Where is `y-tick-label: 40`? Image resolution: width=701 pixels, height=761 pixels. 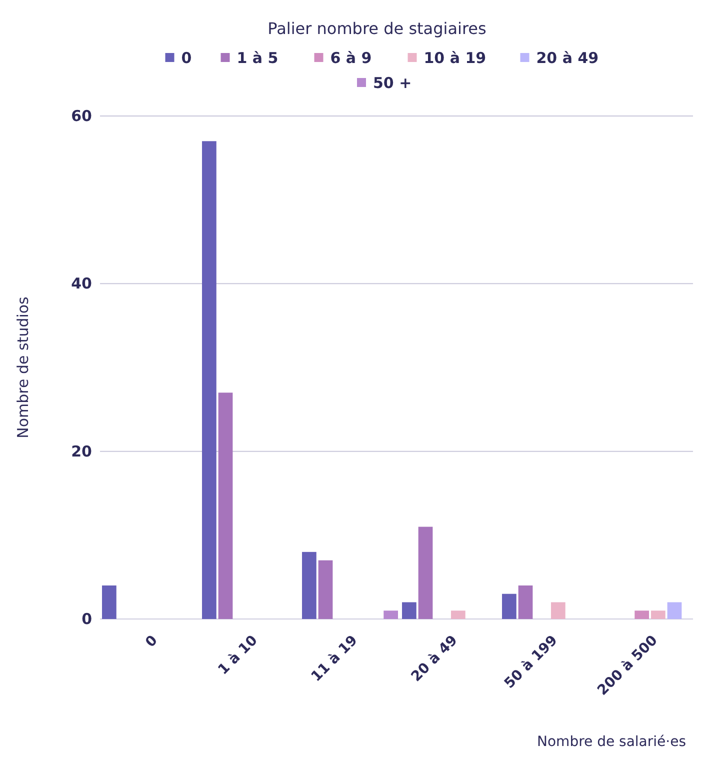 y-tick-label: 40 is located at coordinates (81, 283).